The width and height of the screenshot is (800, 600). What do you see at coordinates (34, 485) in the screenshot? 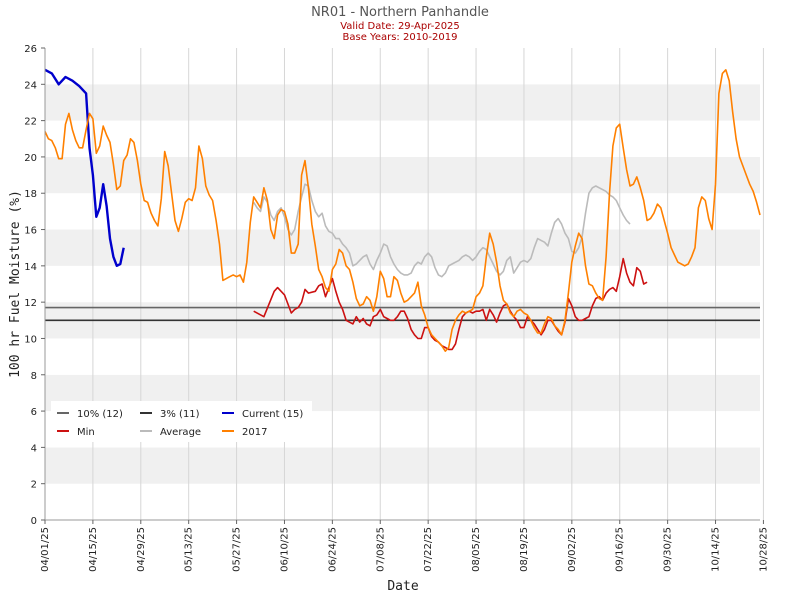
I see `y-tick-label: 2` at bounding box center [34, 485].